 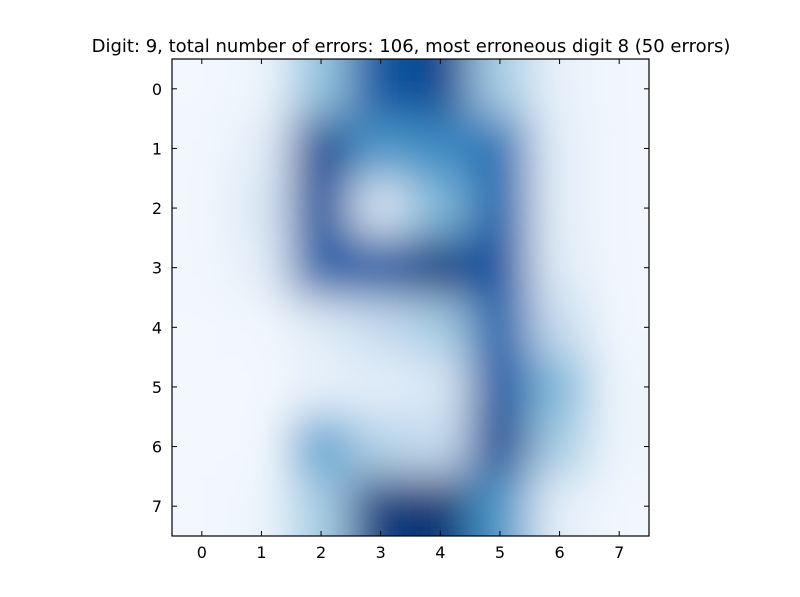 What do you see at coordinates (157, 148) in the screenshot?
I see `y-tick-label: 1` at bounding box center [157, 148].